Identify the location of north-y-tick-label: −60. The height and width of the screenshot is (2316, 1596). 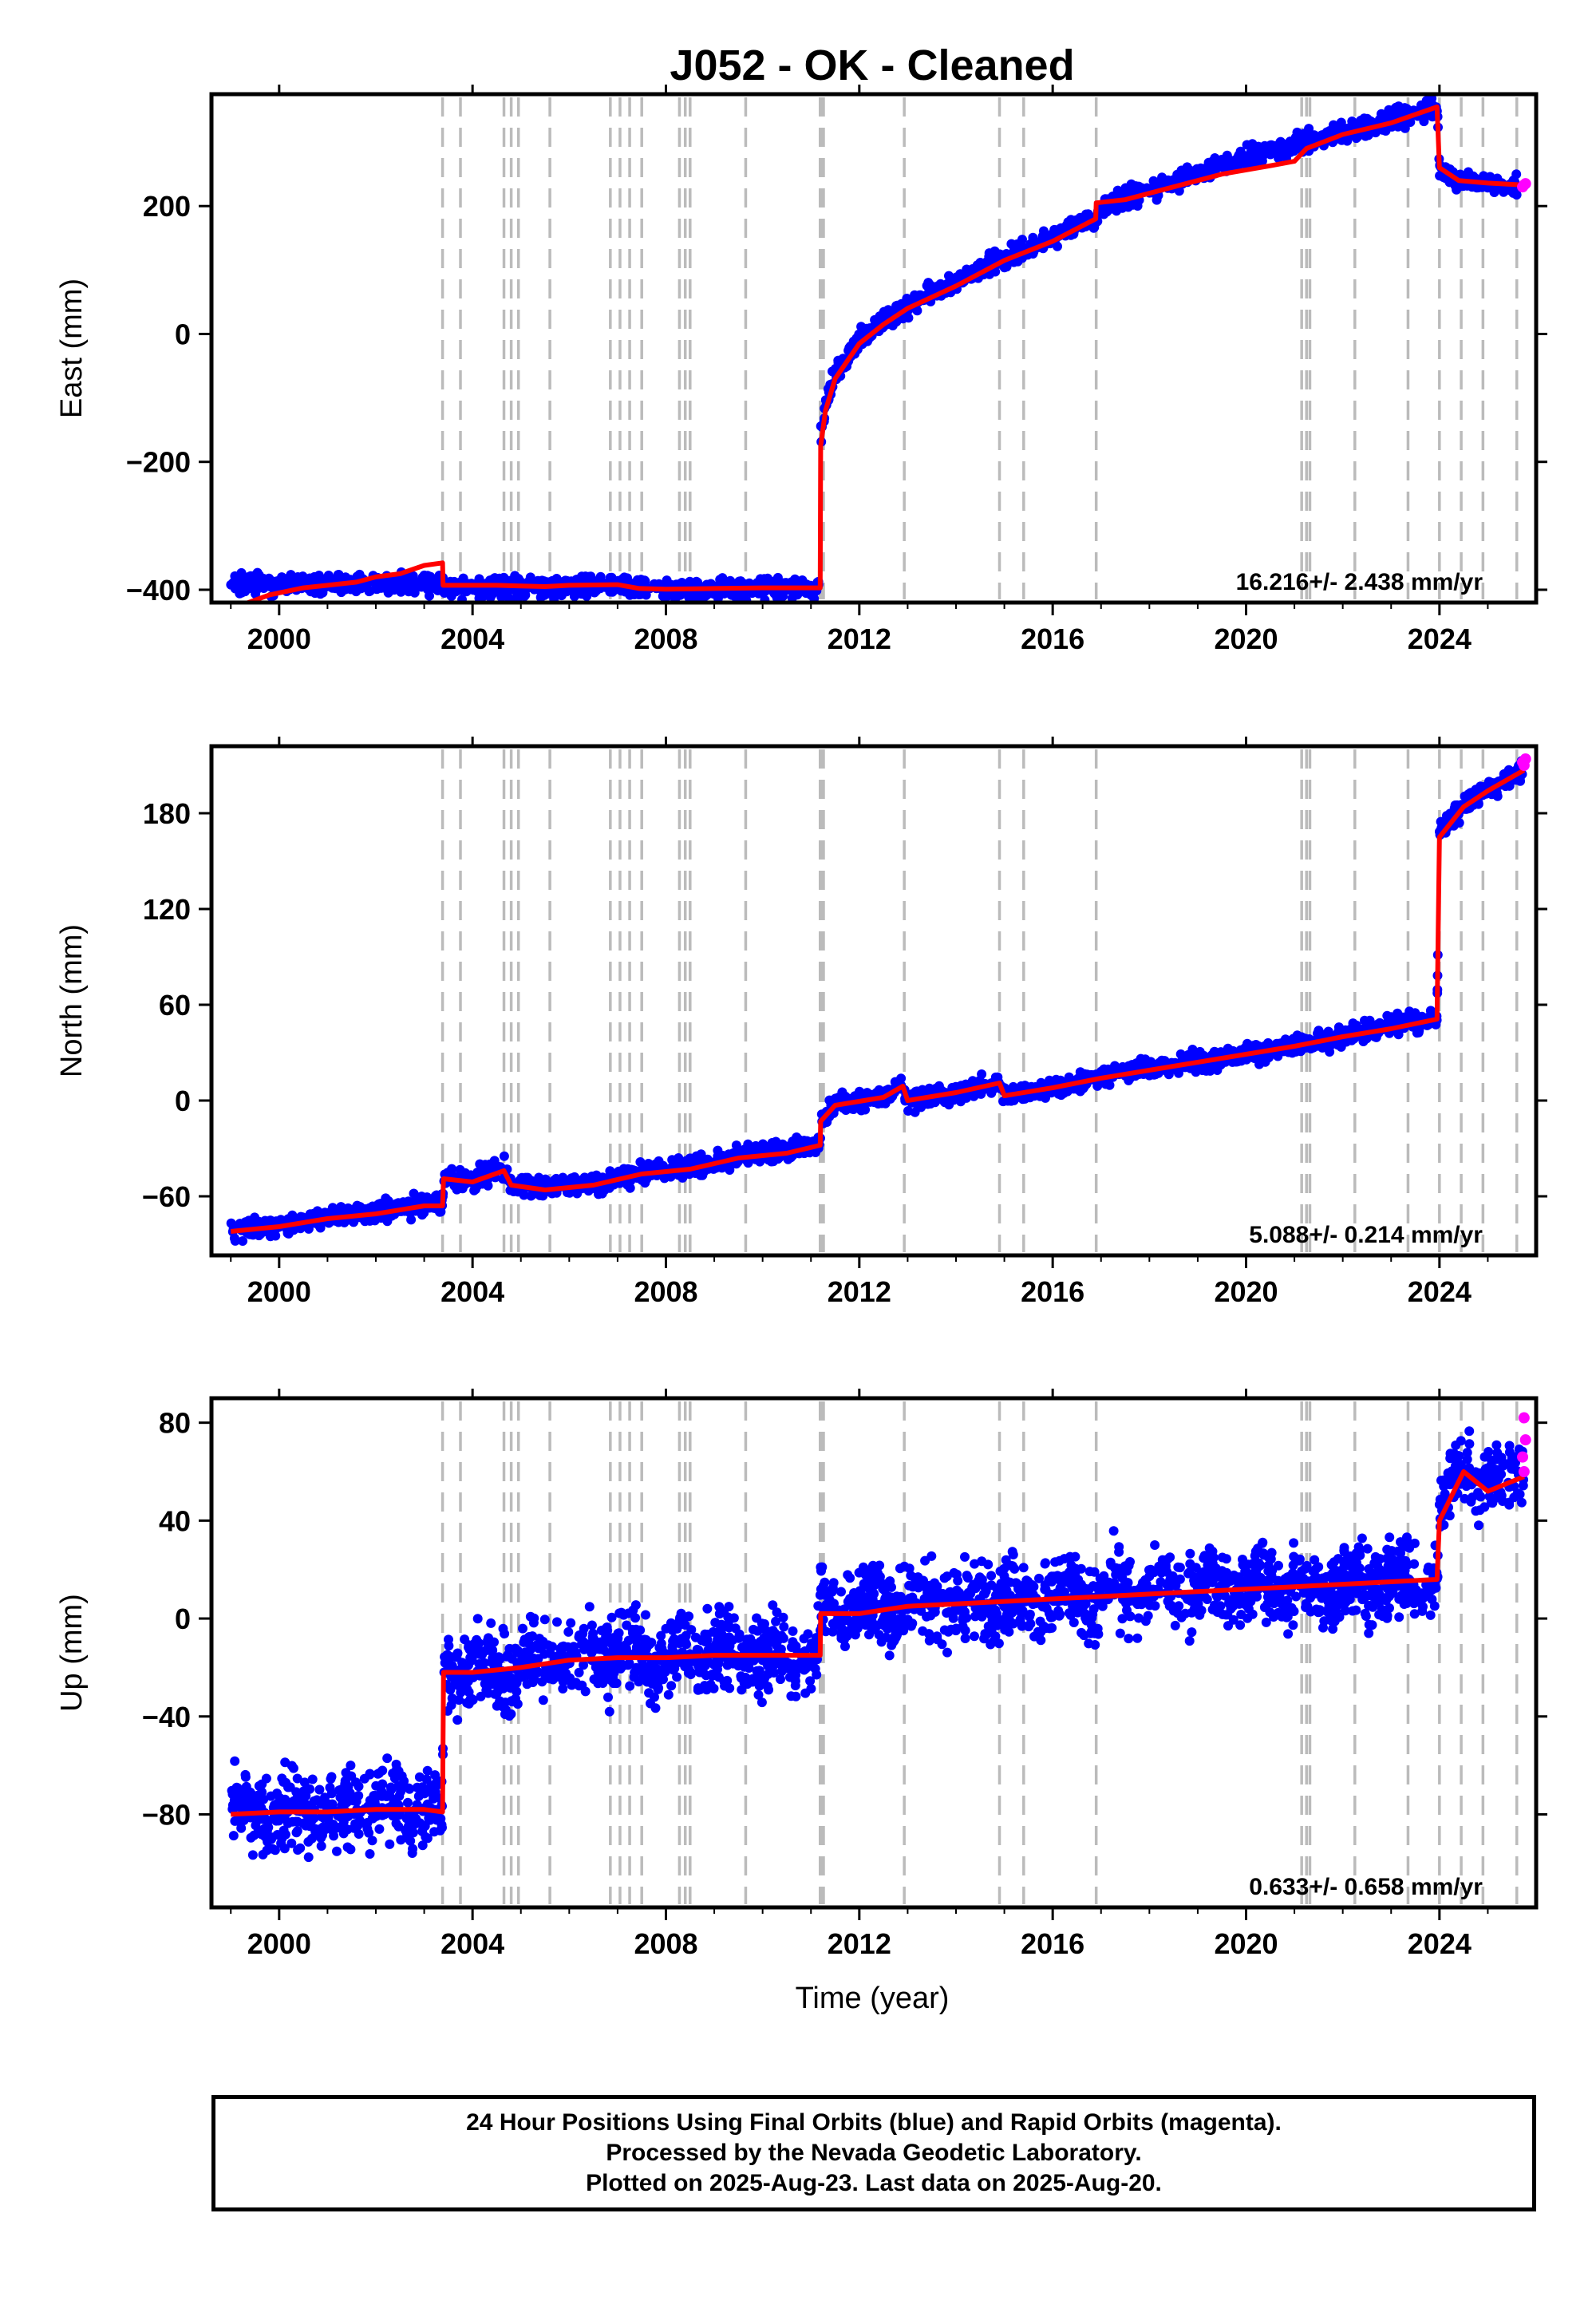
(166, 1196).